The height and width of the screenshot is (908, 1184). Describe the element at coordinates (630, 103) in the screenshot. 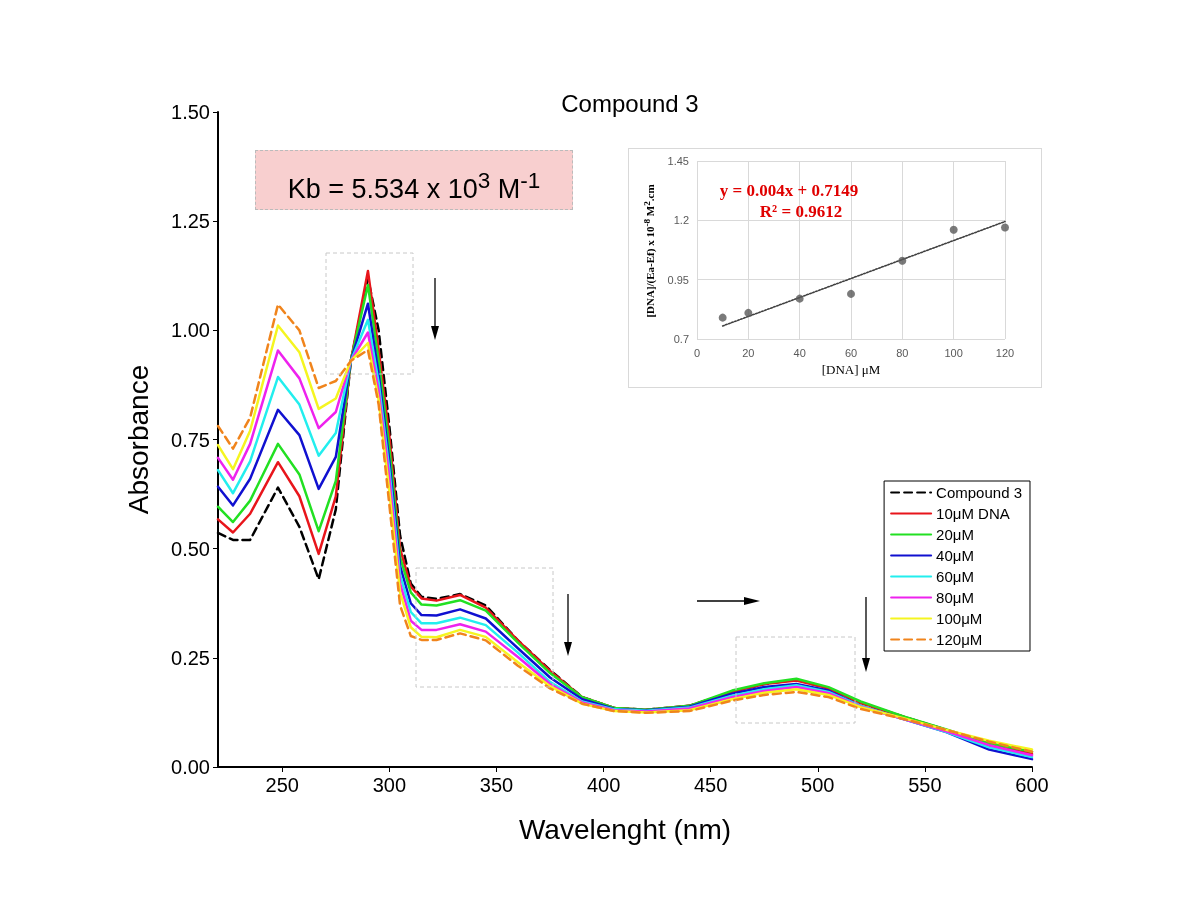

I see `chart-title: Compound 3` at that location.